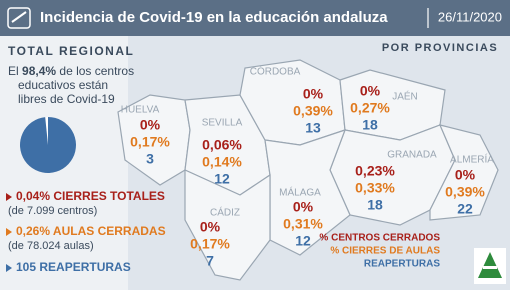  What do you see at coordinates (370, 108) in the screenshot?
I see `closed-classrooms: 0,27%` at bounding box center [370, 108].